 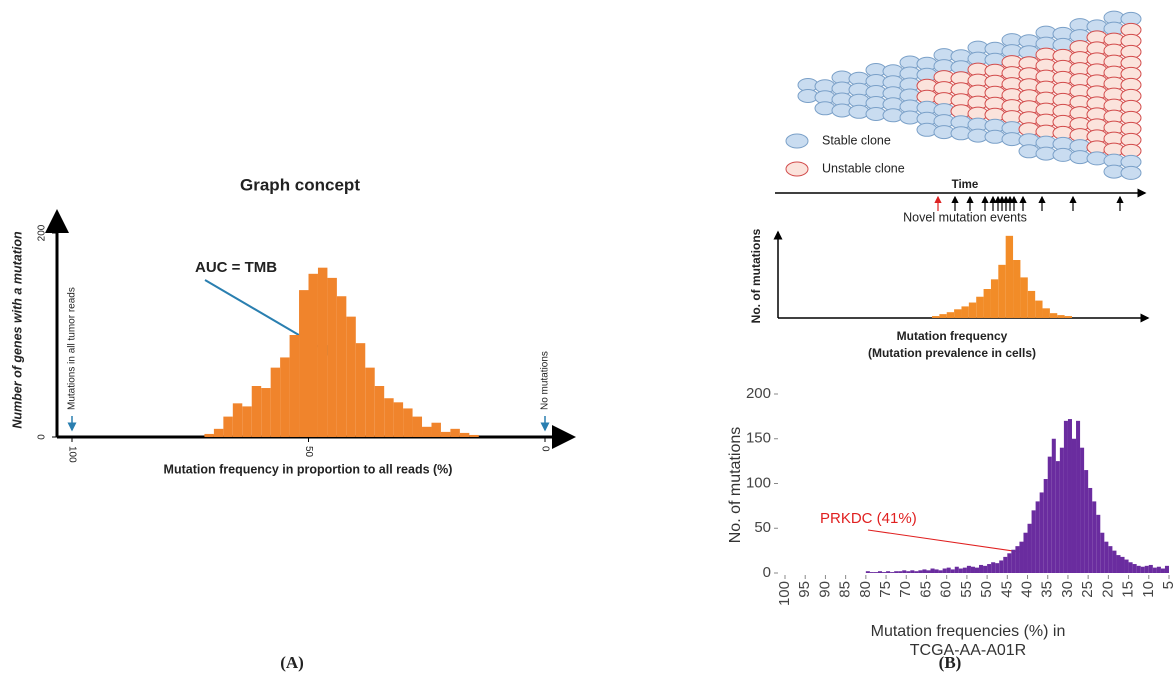 I want to click on panel-label: (B), so click(x=950, y=662).